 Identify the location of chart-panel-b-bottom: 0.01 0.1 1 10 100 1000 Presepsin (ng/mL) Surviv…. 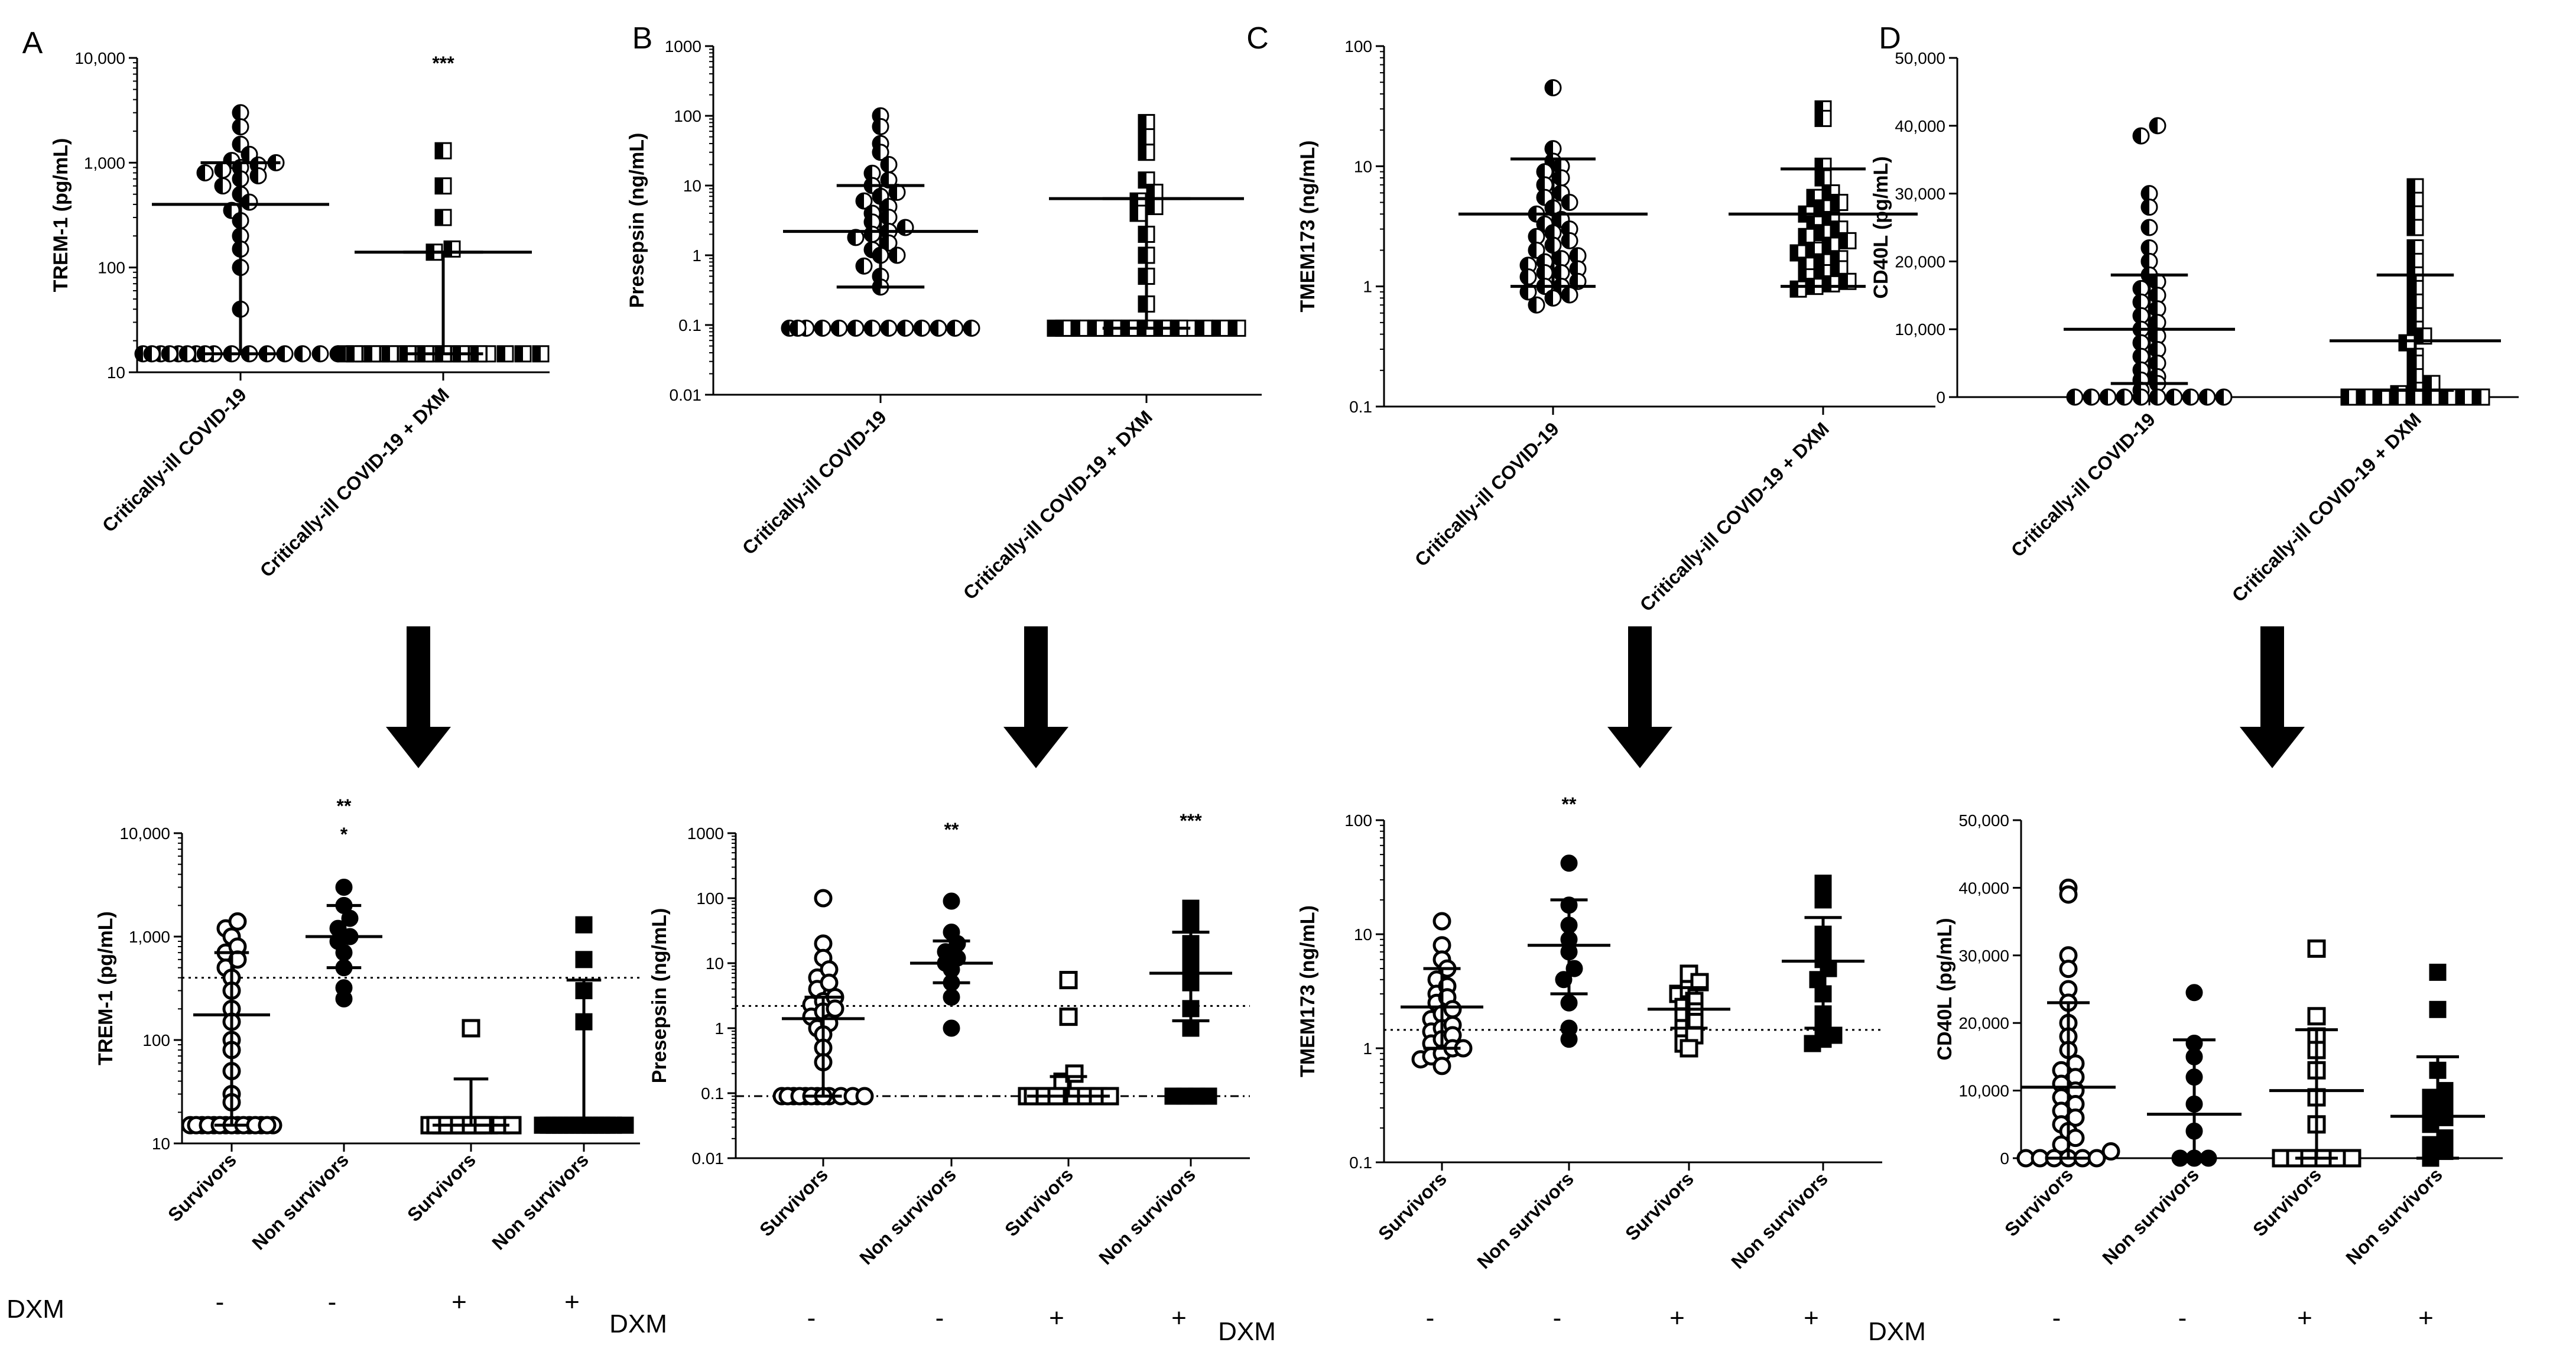
(929, 1074).